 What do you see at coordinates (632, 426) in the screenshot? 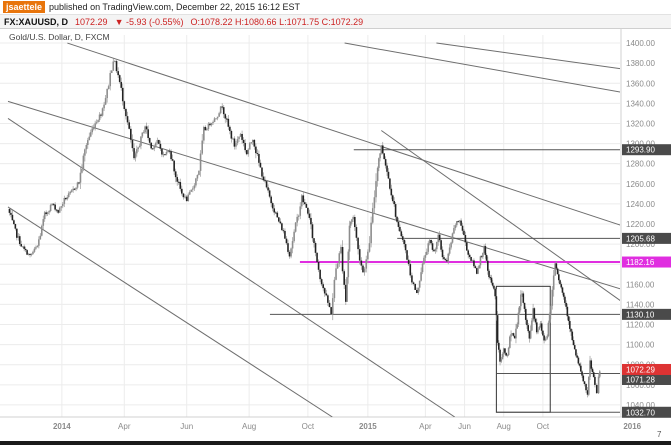
I see `time-axis-label: 2016` at bounding box center [632, 426].